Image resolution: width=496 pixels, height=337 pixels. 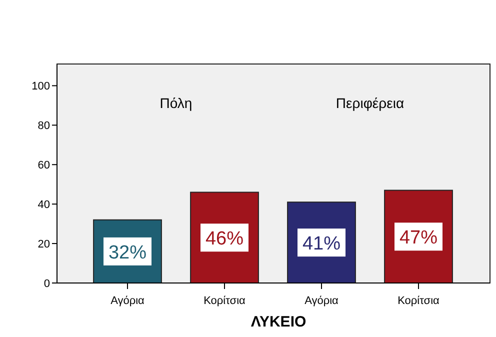 I want to click on x-axis-title: ΛΥΚΕΙΟ, so click(x=278, y=321).